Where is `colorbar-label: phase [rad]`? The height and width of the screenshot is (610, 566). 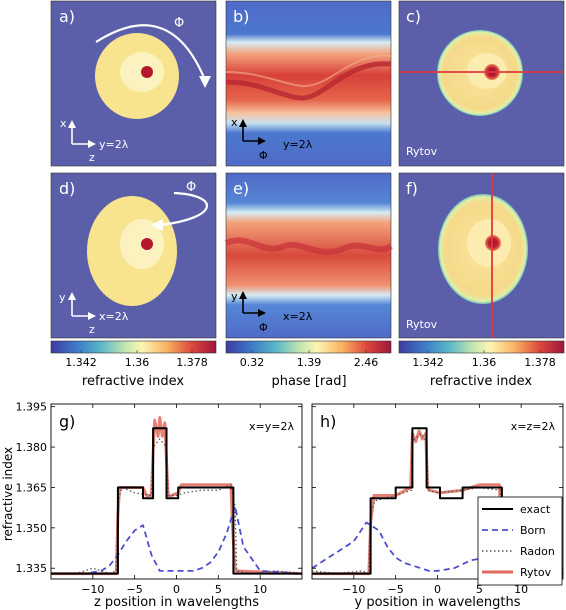 colorbar-label: phase [rad] is located at coordinates (308, 381).